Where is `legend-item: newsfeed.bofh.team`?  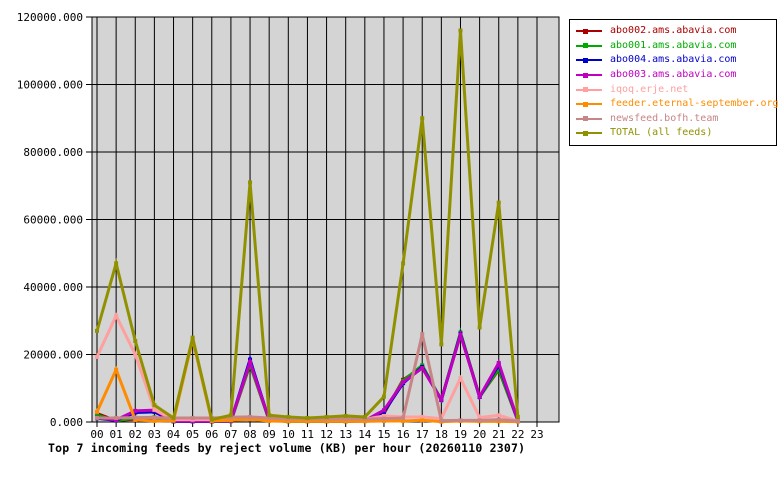 legend-item: newsfeed.bofh.team is located at coordinates (673, 119).